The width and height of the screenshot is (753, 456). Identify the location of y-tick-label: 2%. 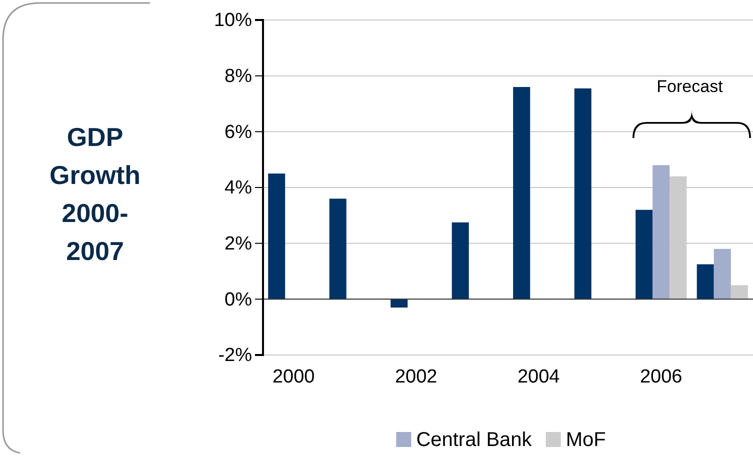
(238, 243).